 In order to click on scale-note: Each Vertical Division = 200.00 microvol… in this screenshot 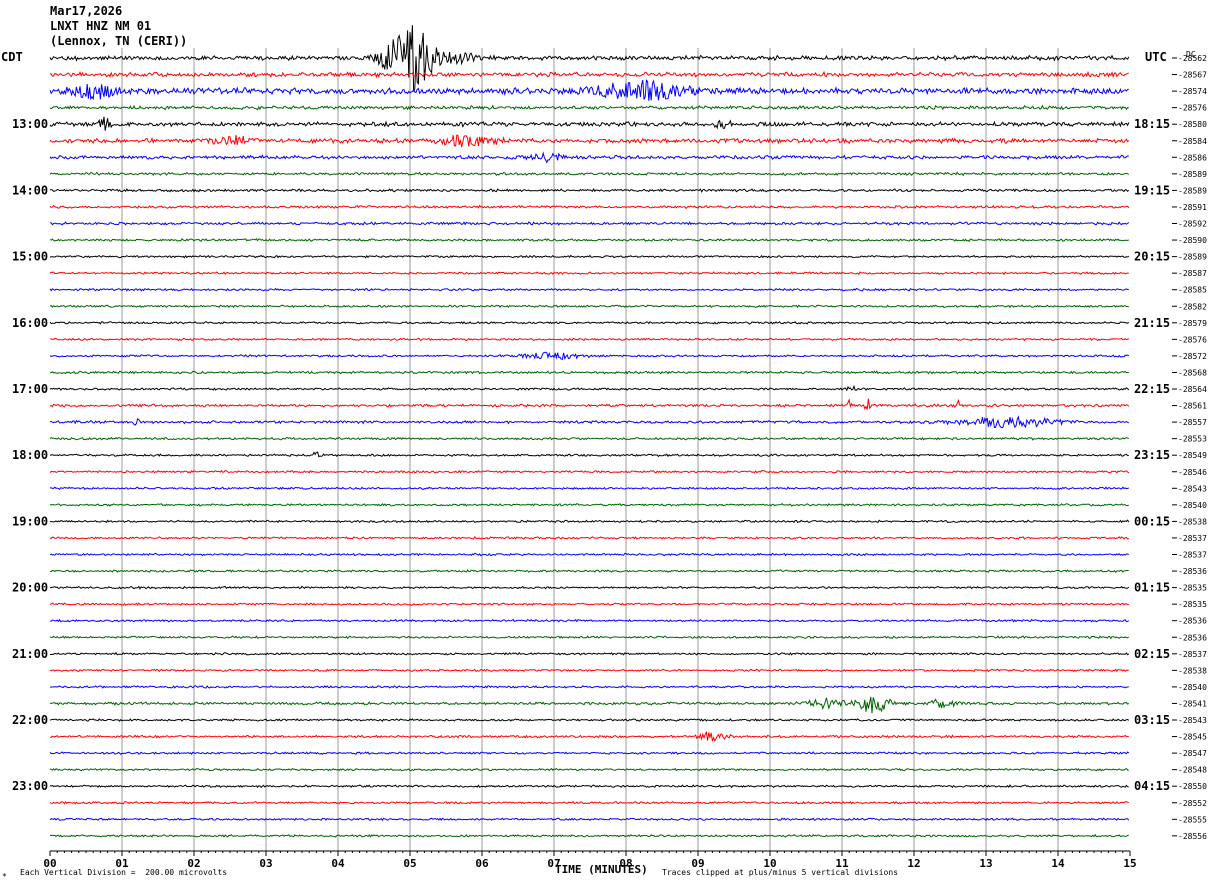, I will do `click(124, 872)`.